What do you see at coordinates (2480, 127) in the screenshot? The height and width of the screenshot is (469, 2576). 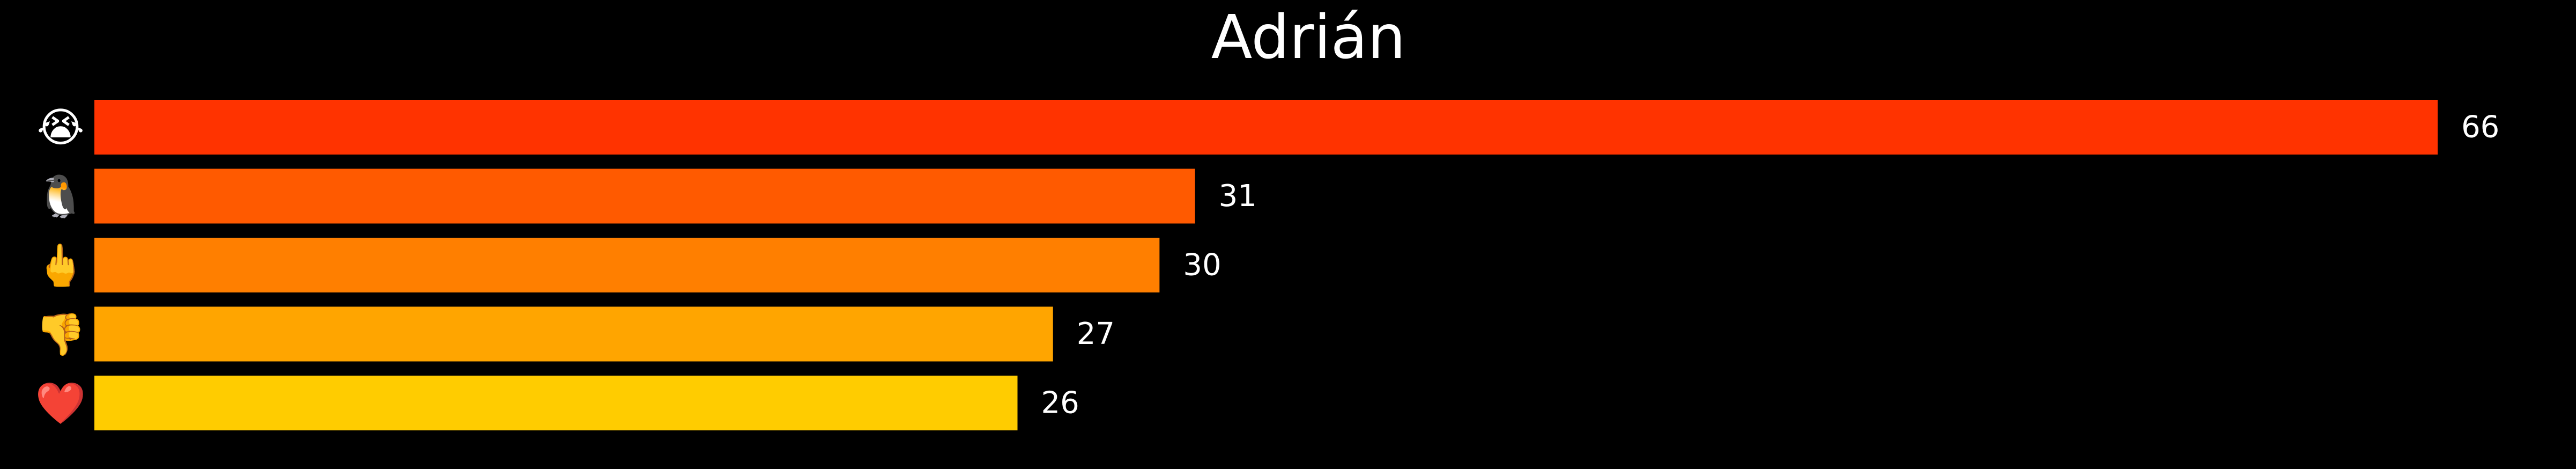 I see `bar-value-label: 66` at bounding box center [2480, 127].